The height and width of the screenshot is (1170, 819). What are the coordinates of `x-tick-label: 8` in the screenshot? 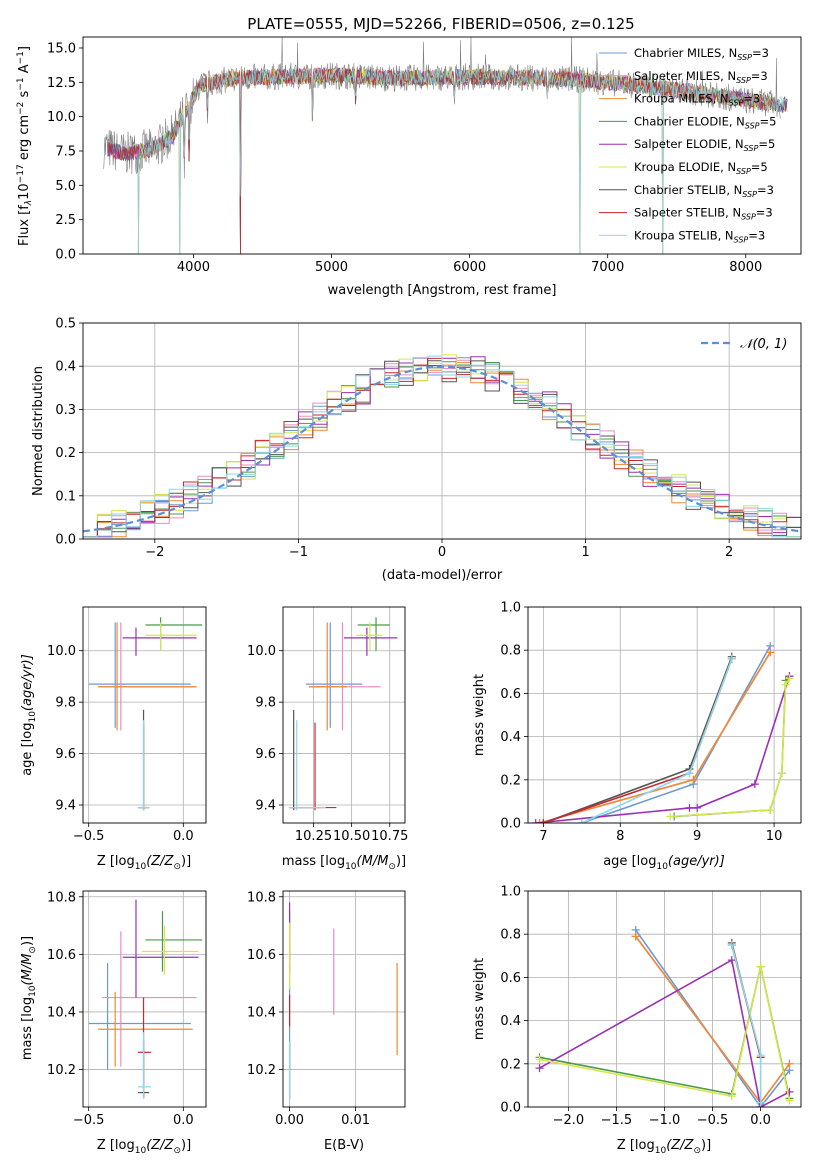 It's located at (620, 836).